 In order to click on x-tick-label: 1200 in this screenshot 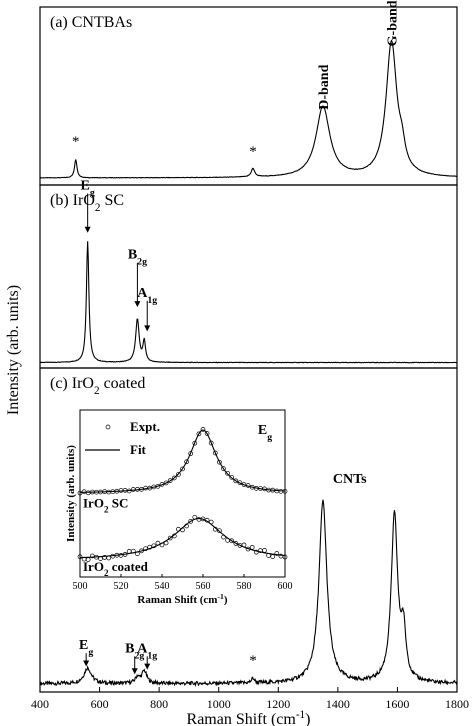, I will do `click(278, 704)`.